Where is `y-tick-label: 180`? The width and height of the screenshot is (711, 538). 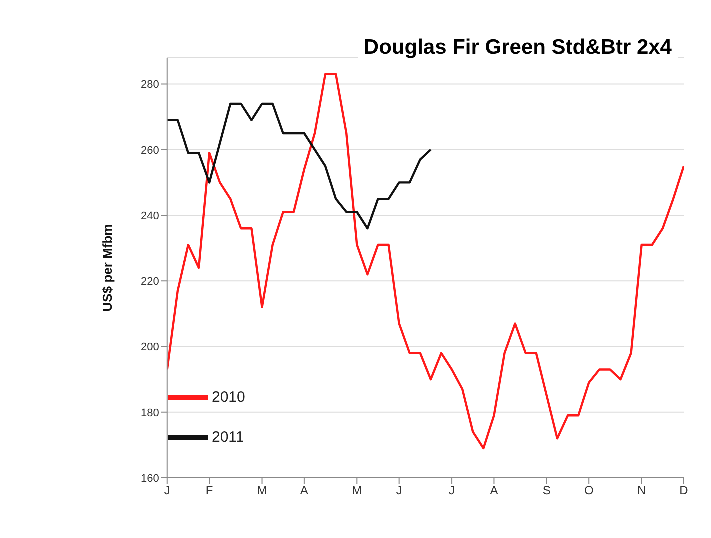
y-tick-label: 180 is located at coordinates (150, 413).